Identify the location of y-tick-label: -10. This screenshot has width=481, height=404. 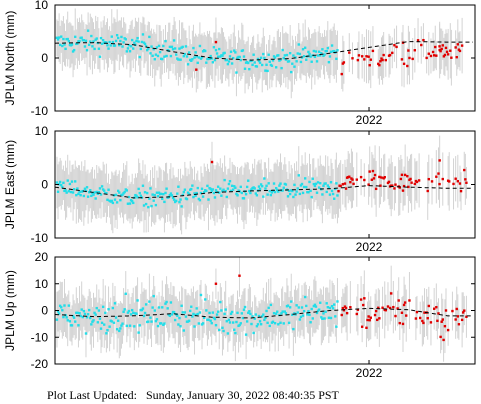
(40, 337).